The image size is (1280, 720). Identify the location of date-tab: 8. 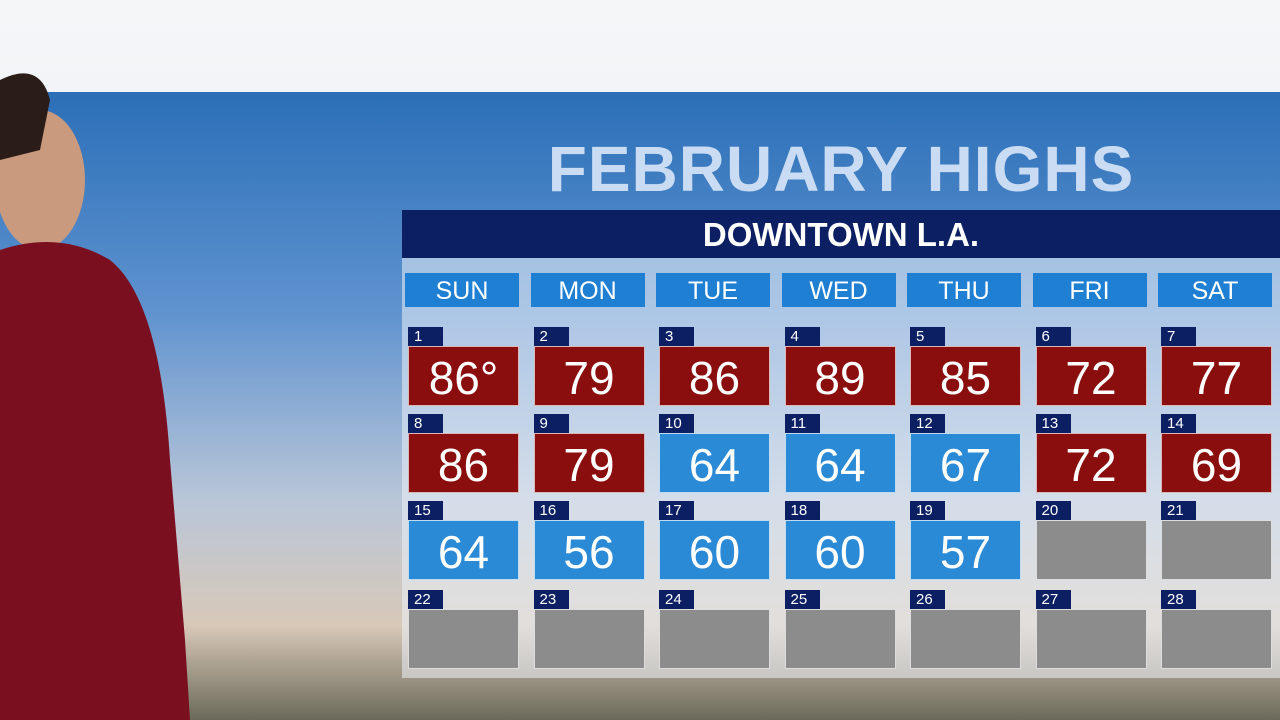
(425, 423).